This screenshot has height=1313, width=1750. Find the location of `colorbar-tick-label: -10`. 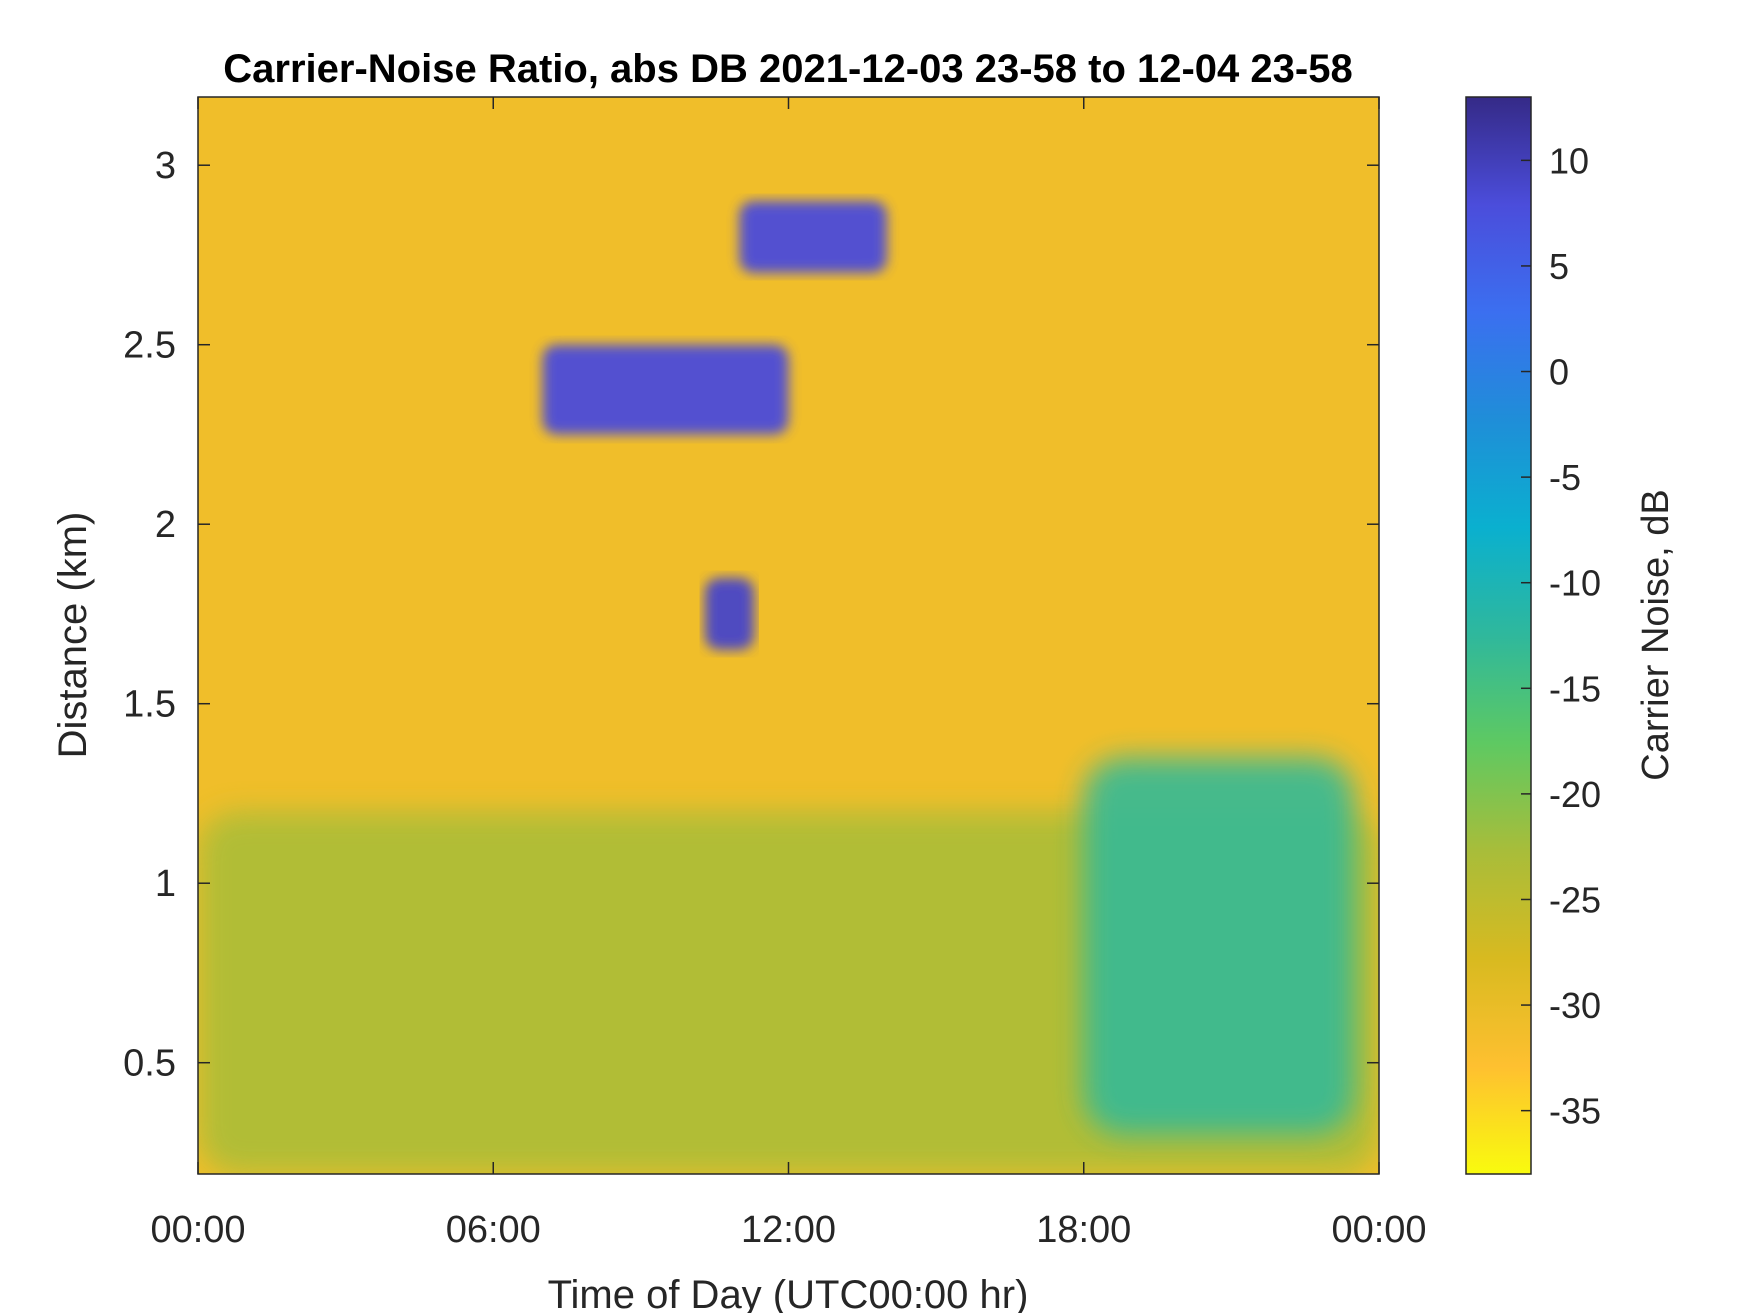

colorbar-tick-label: -10 is located at coordinates (1575, 583).